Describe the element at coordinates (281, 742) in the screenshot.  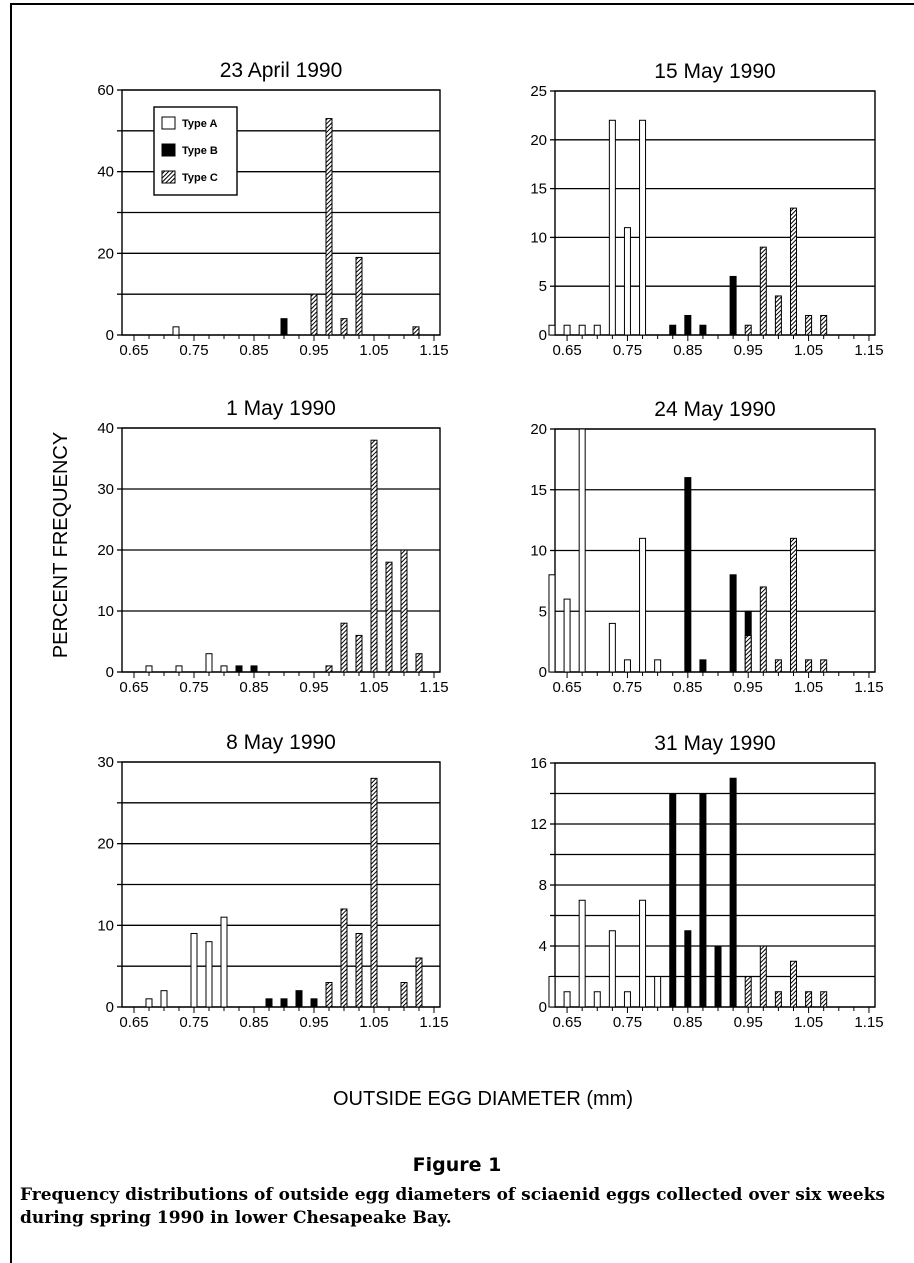
I see `panel-title: 8 May 1990` at that location.